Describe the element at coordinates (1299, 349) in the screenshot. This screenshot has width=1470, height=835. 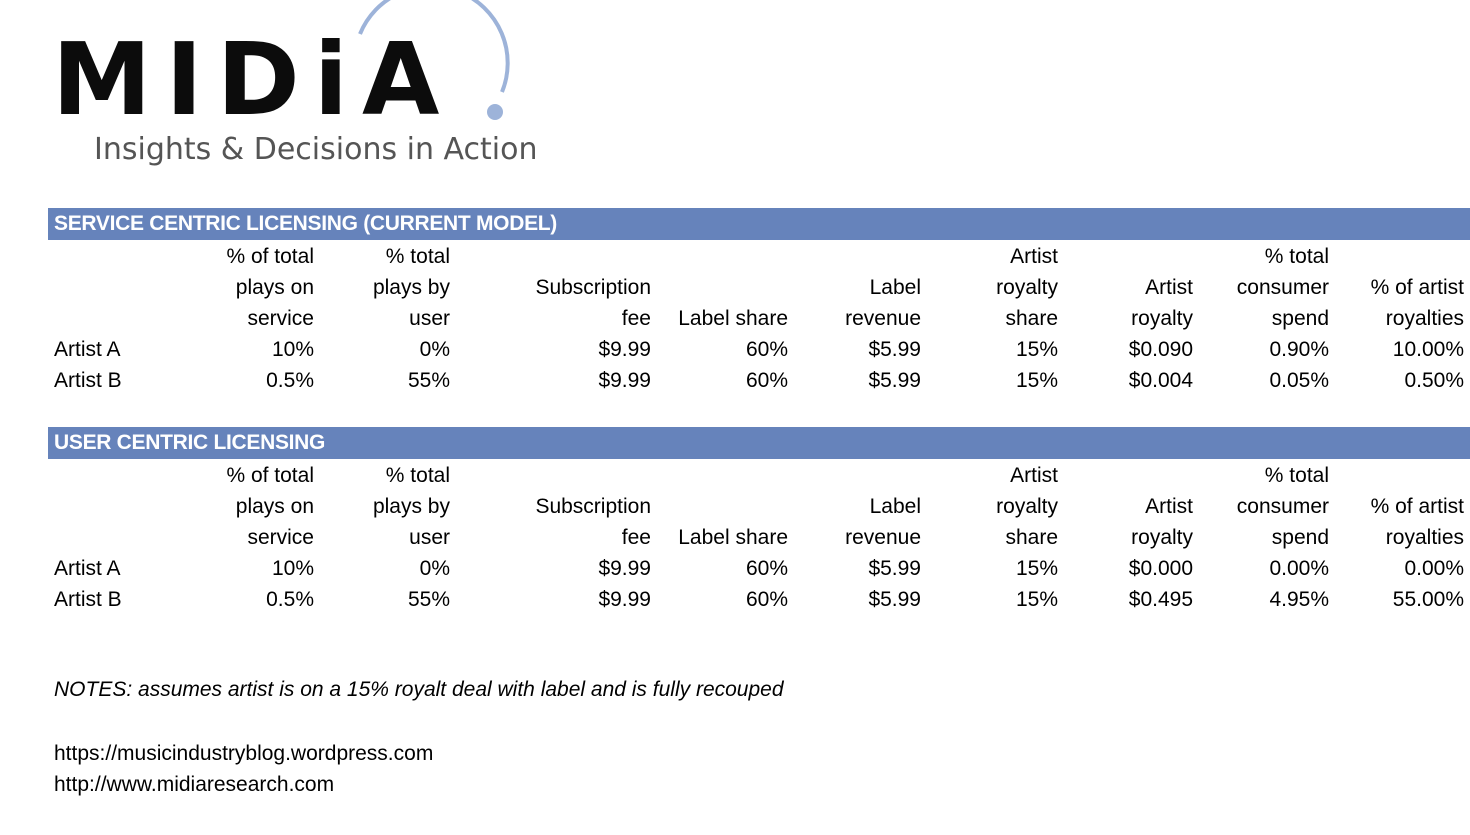
I see `table-cell: 0.90%` at that location.